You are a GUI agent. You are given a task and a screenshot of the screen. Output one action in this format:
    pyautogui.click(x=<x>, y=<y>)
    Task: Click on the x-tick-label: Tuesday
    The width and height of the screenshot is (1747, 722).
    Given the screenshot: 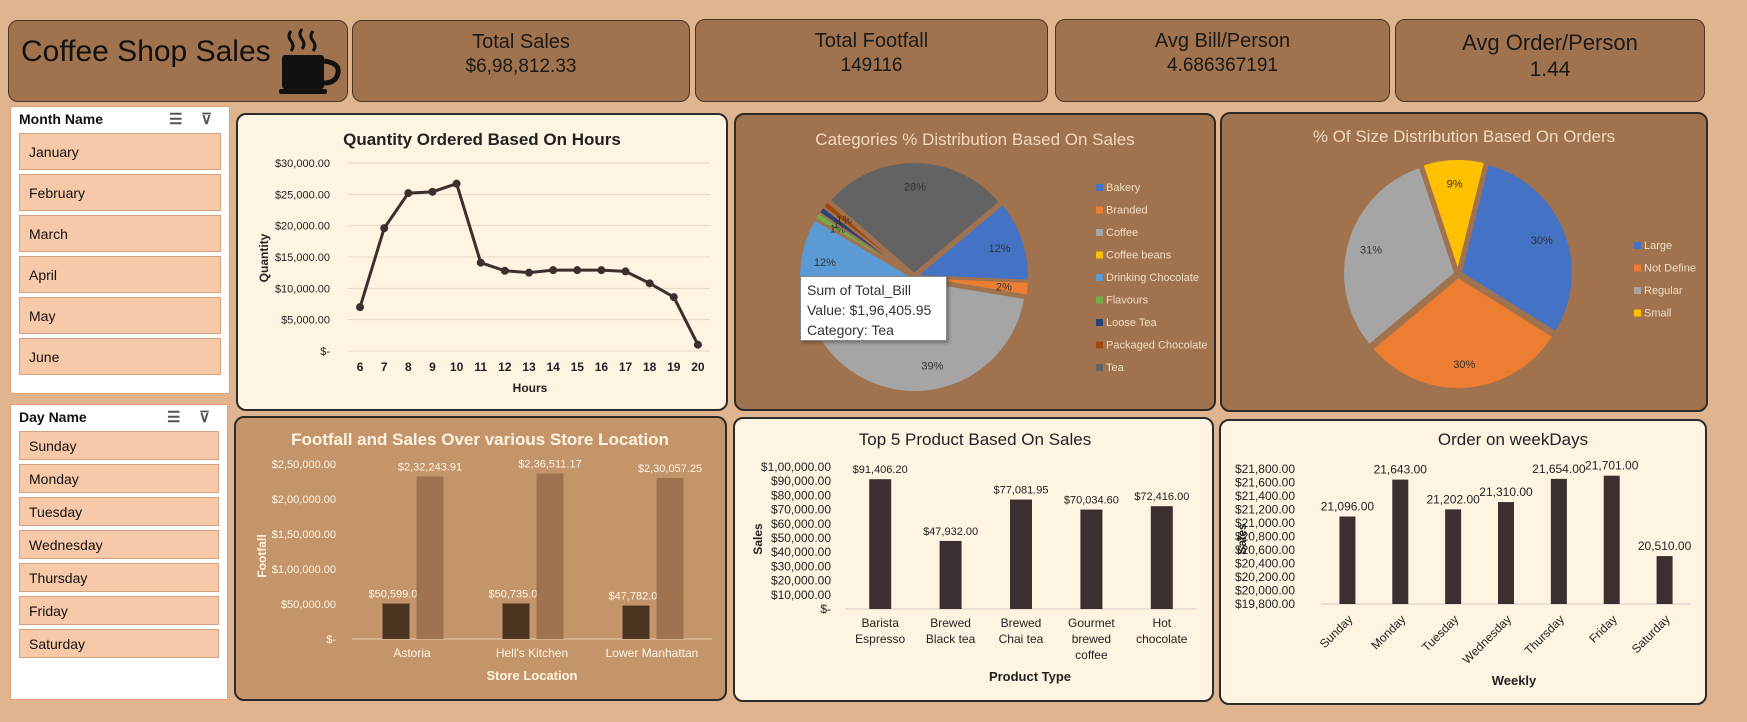 What is the action you would take?
    pyautogui.click(x=1440, y=633)
    